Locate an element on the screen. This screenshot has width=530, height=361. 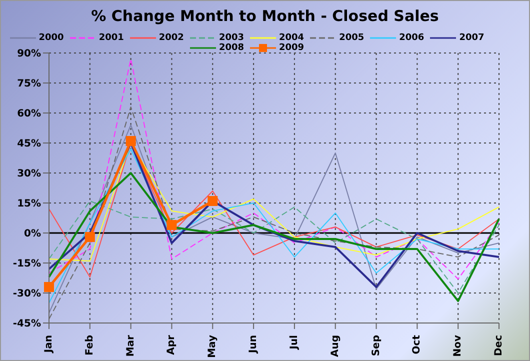
y-tick-label: 0% is located at coordinates (32, 234).